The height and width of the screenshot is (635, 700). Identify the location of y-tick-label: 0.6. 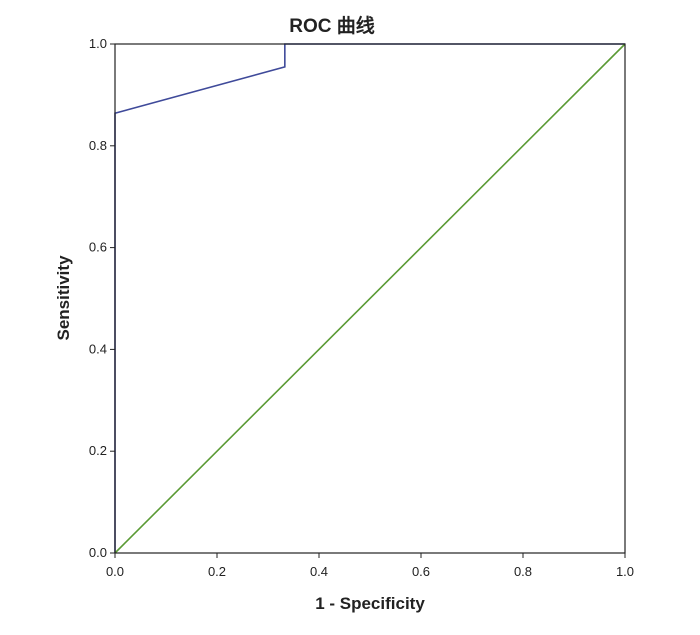
(98, 247).